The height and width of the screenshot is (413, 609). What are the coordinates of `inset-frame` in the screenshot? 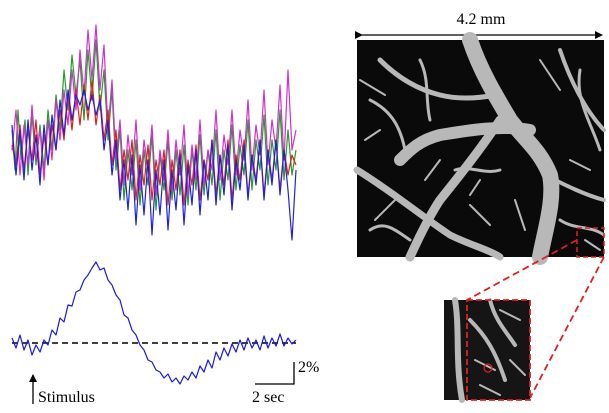 It's located at (498, 350).